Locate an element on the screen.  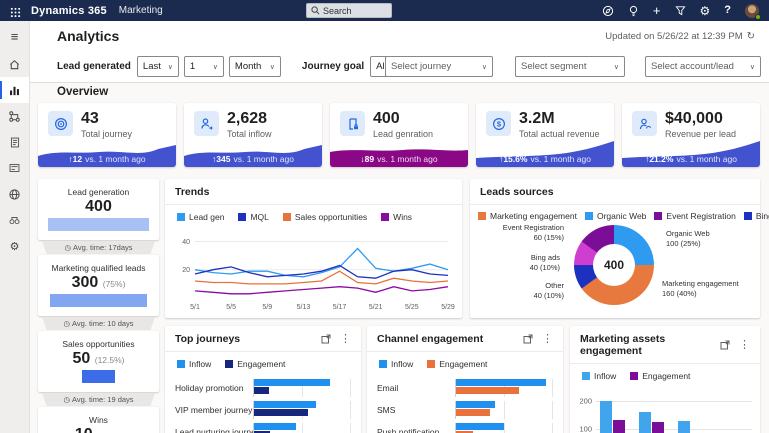
y-axis-tick-label: 100 is located at coordinates (585, 428).